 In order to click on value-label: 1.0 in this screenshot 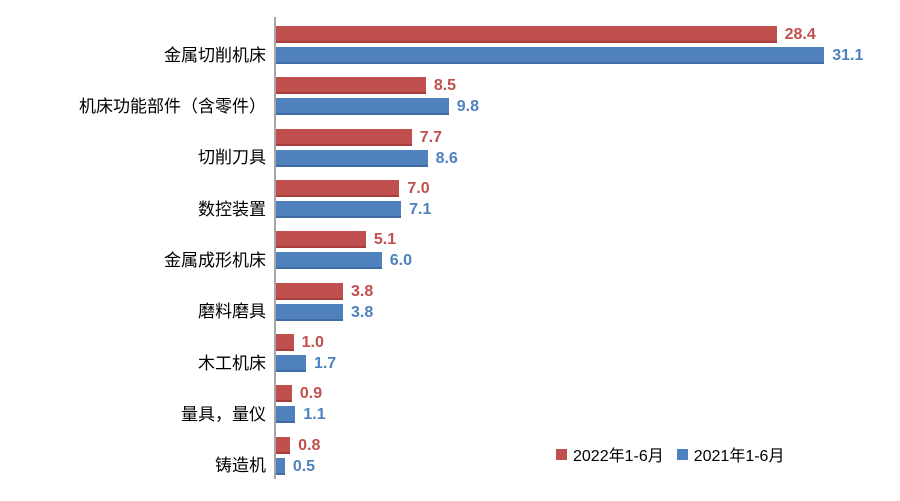, I will do `click(312, 342)`.